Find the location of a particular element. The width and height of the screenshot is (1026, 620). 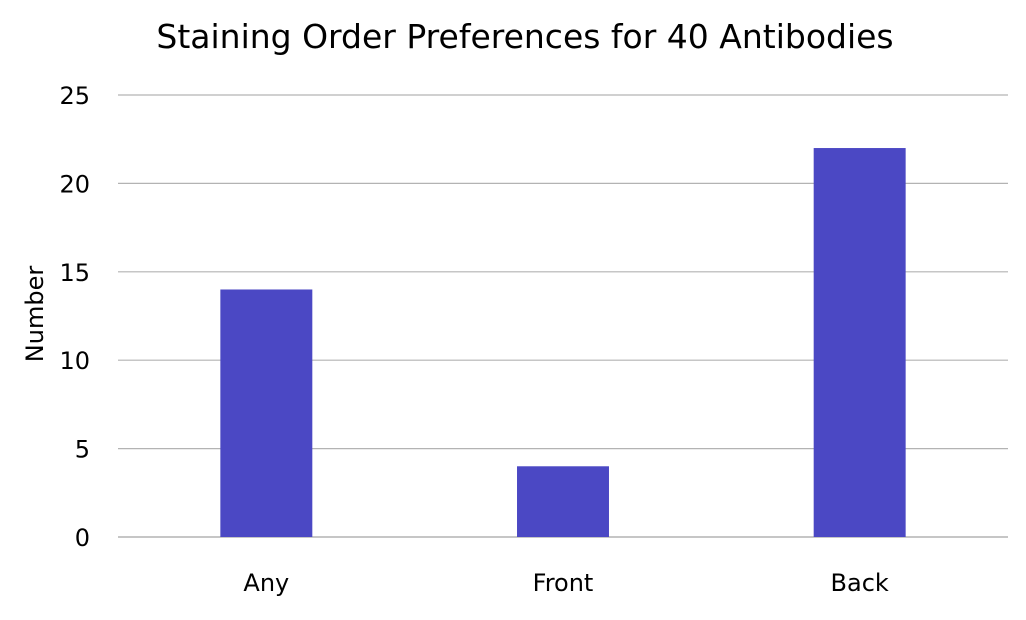

y-tick-label: 25 is located at coordinates (74, 96).